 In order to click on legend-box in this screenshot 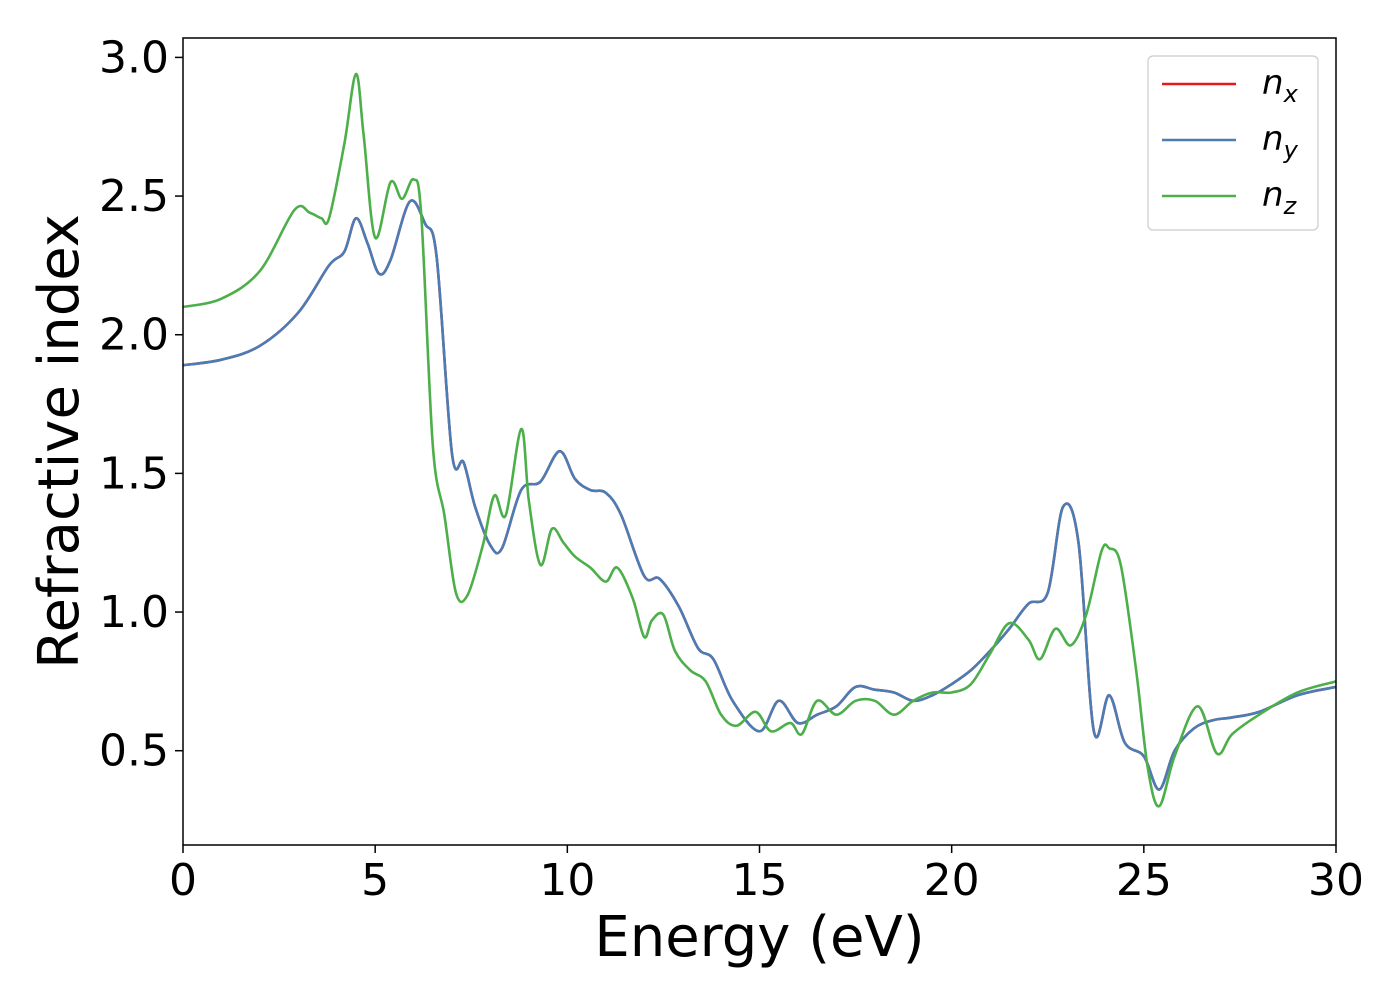, I will do `click(1233, 143)`.